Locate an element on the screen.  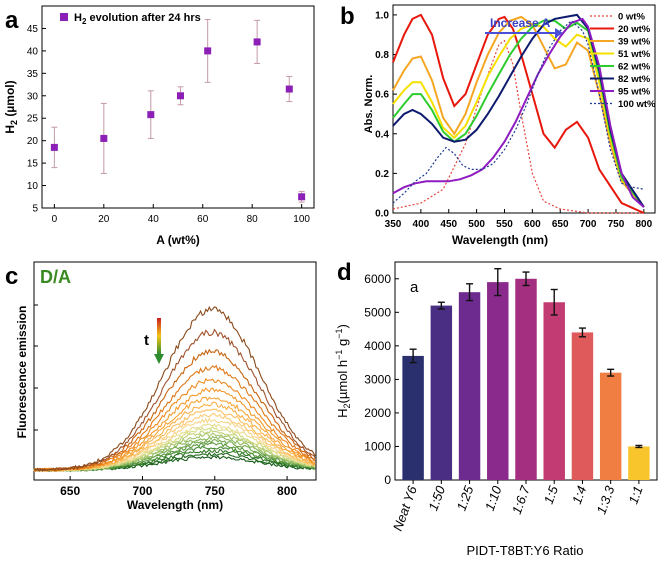
d-category-label: 1:1 is located at coordinates (635, 495).